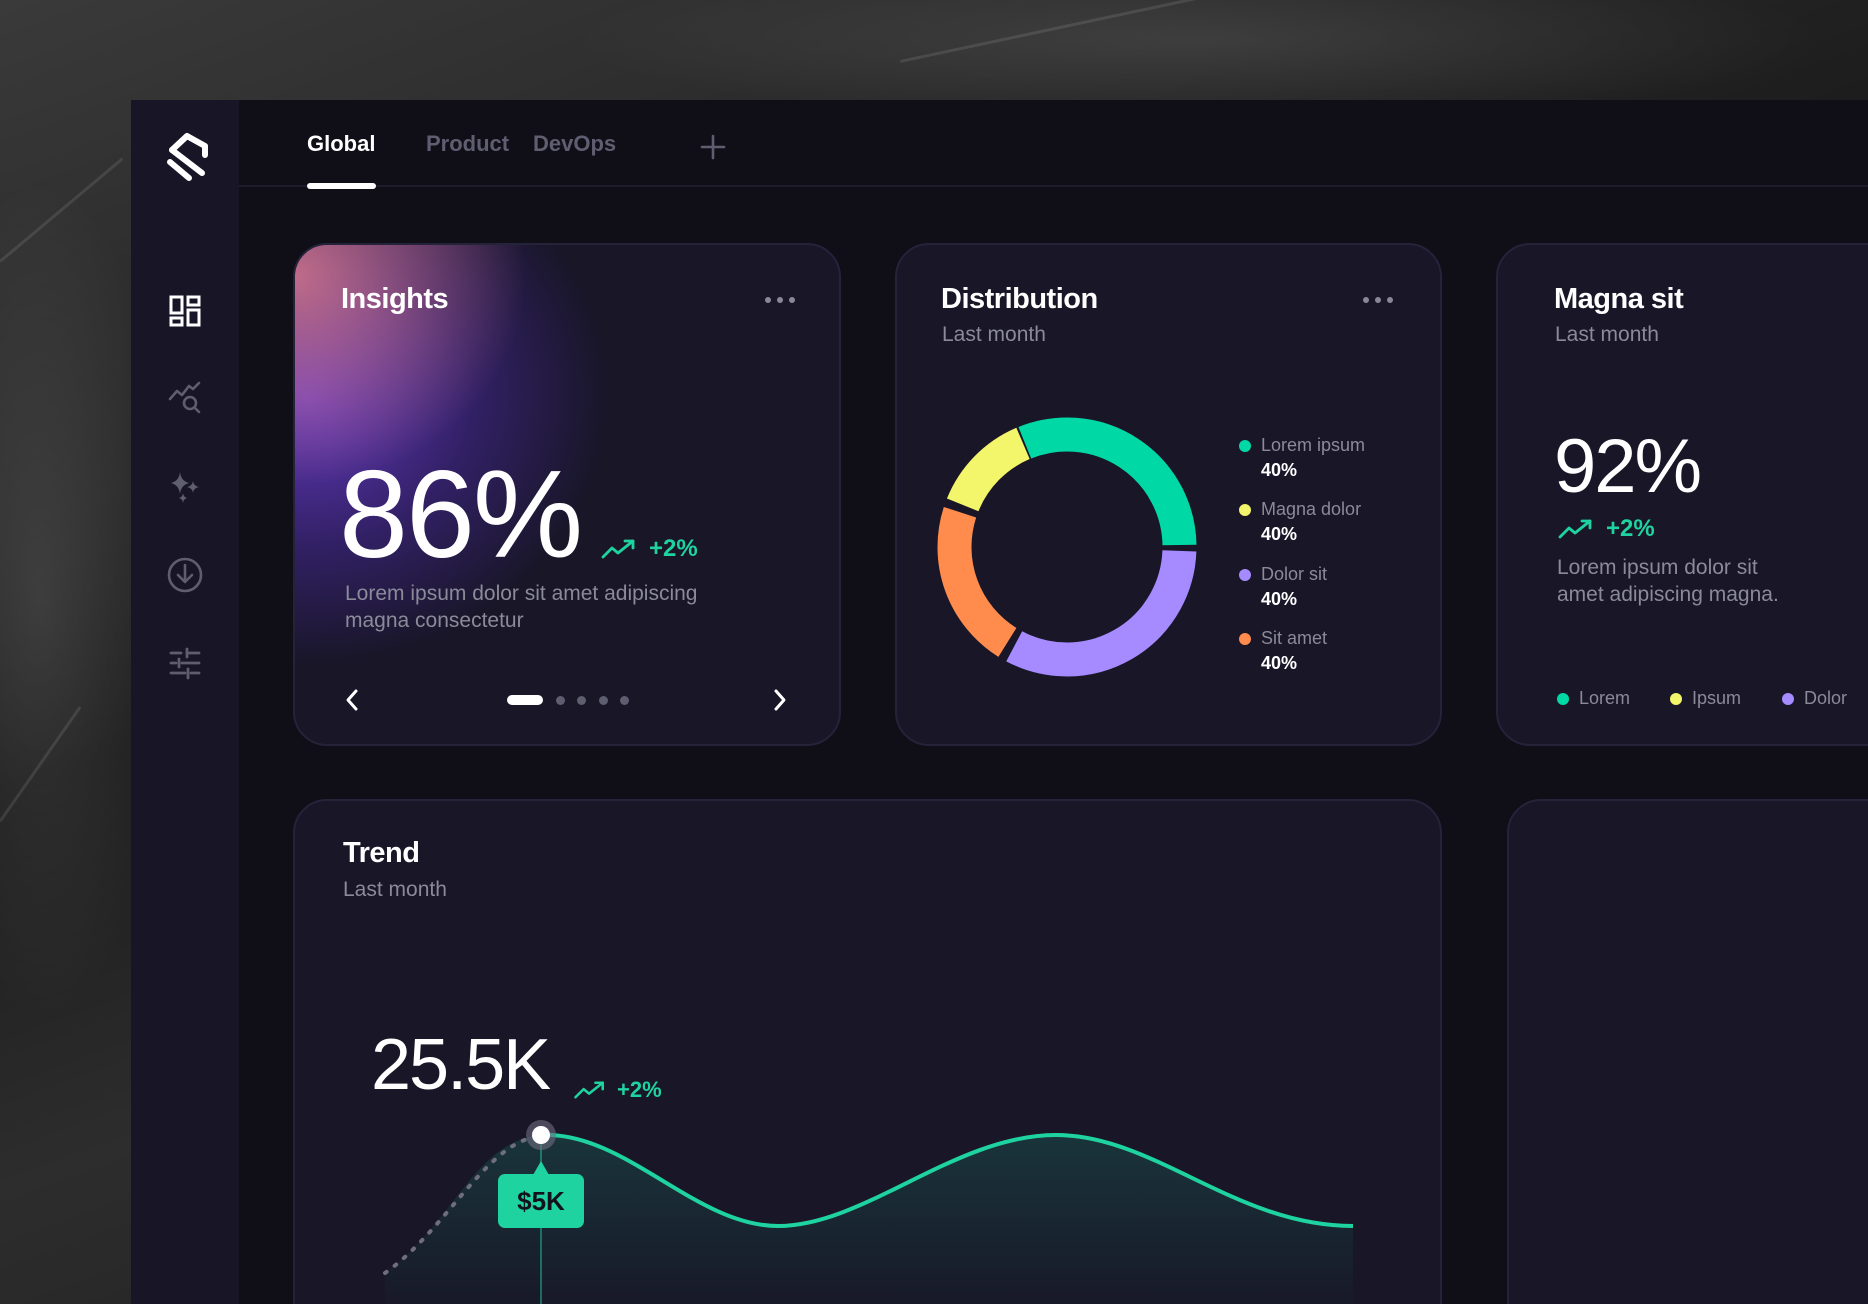  What do you see at coordinates (1717, 698) in the screenshot?
I see `legend-label: Ipsum` at bounding box center [1717, 698].